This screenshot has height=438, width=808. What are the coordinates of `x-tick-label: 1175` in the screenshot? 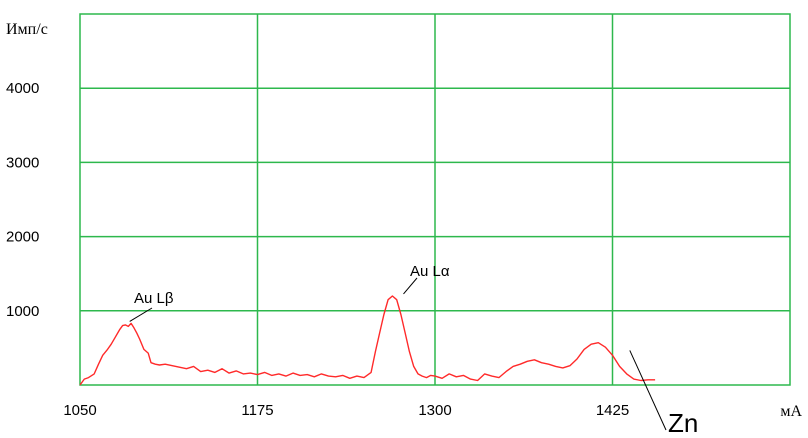 It's located at (257, 410).